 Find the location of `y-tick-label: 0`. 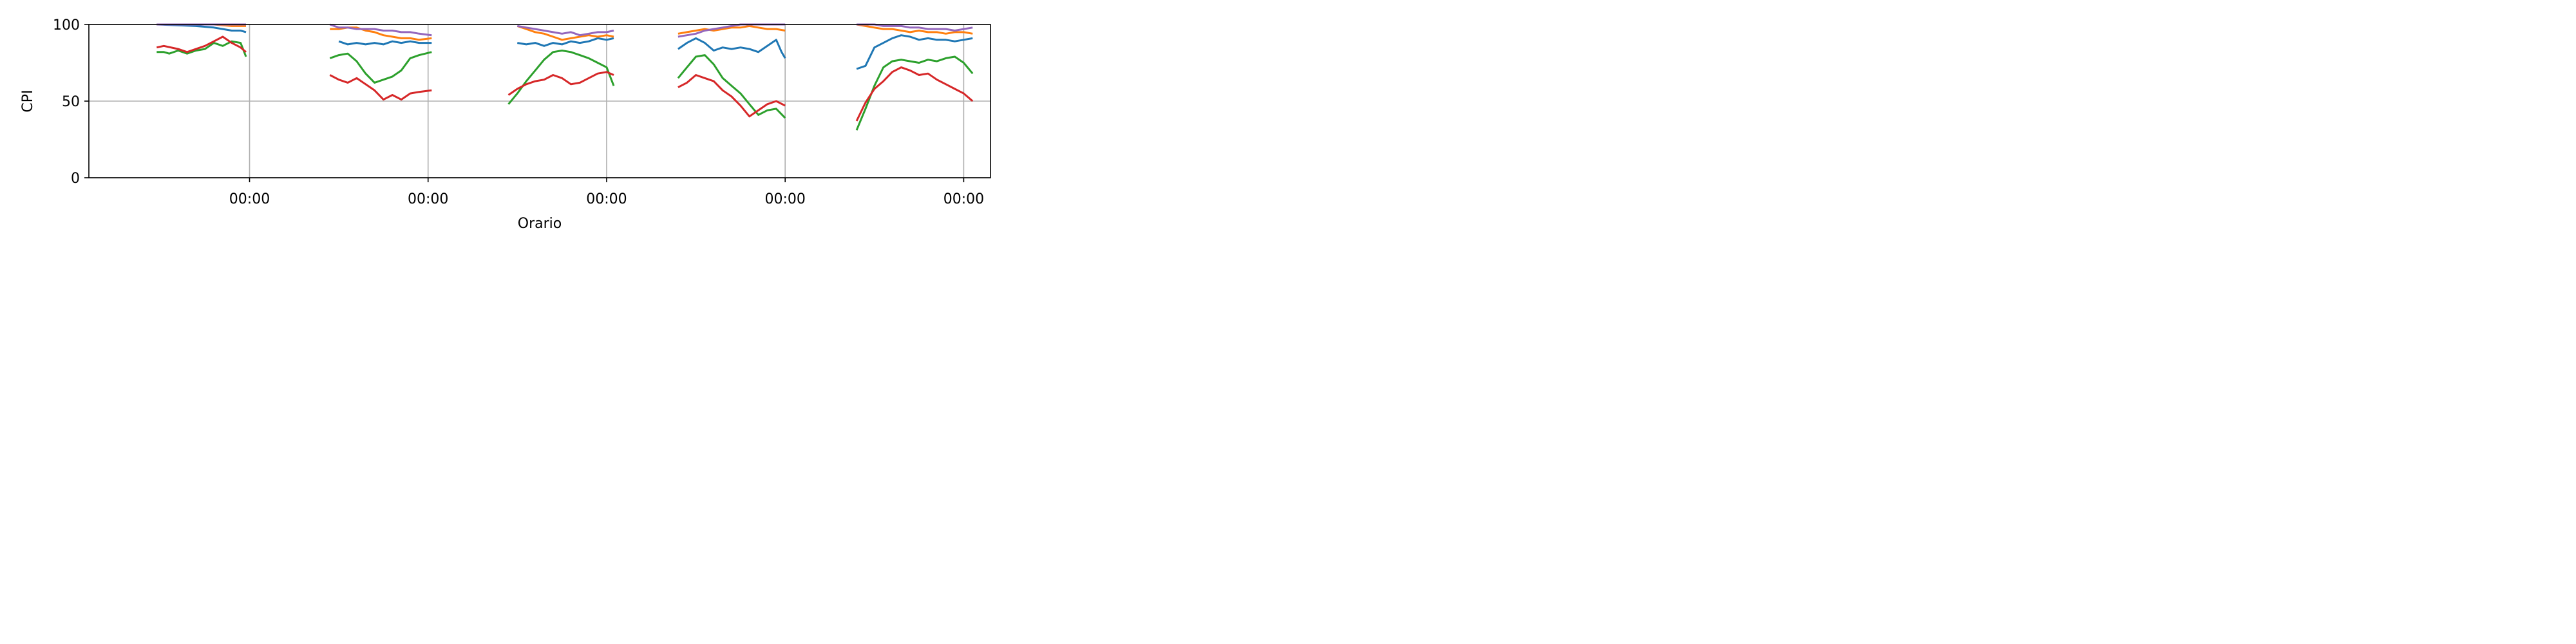

y-tick-label: 0 is located at coordinates (75, 179).